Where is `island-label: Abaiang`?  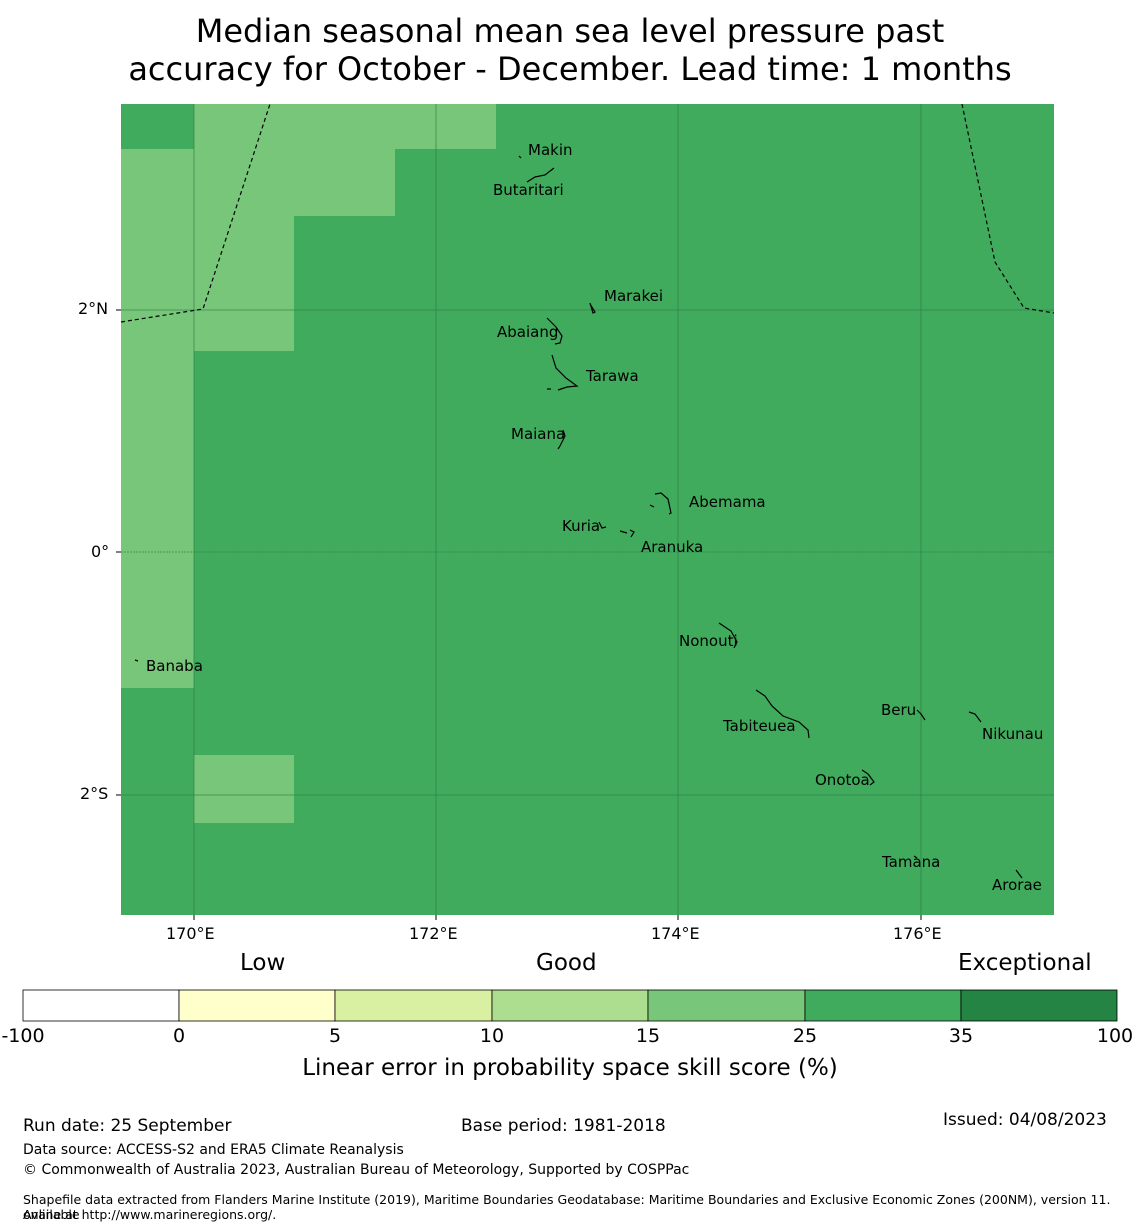 island-label: Abaiang is located at coordinates (527, 332).